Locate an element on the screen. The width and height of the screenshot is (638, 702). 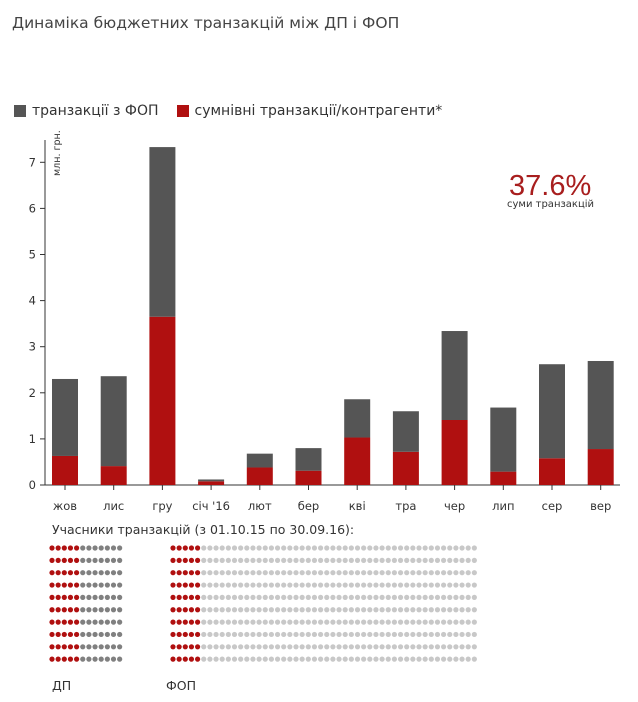
x-tick-label: січ '16 is located at coordinates (211, 506).